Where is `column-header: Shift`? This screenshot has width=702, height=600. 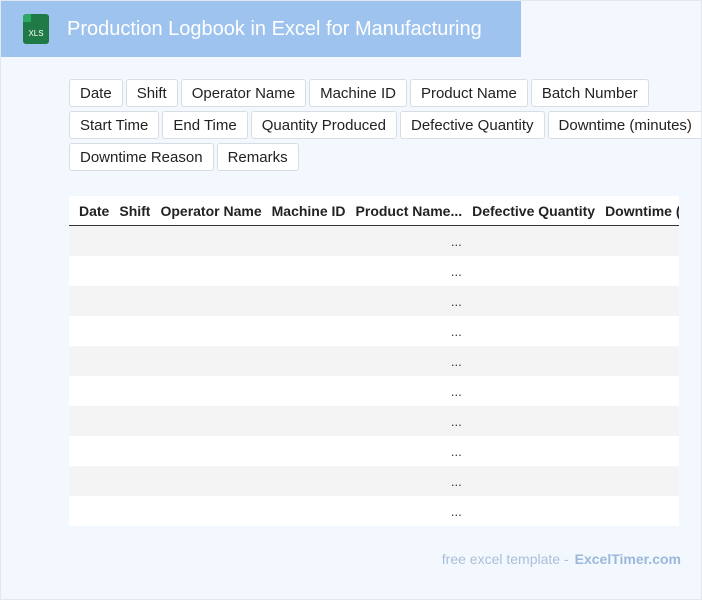 column-header: Shift is located at coordinates (130, 211).